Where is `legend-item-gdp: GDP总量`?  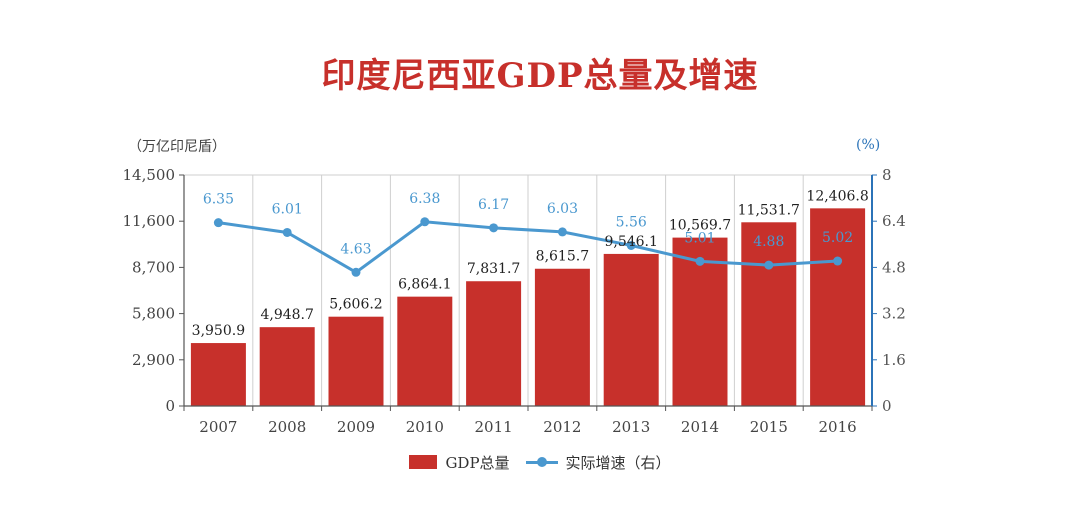 legend-item-gdp: GDP总量 is located at coordinates (459, 462).